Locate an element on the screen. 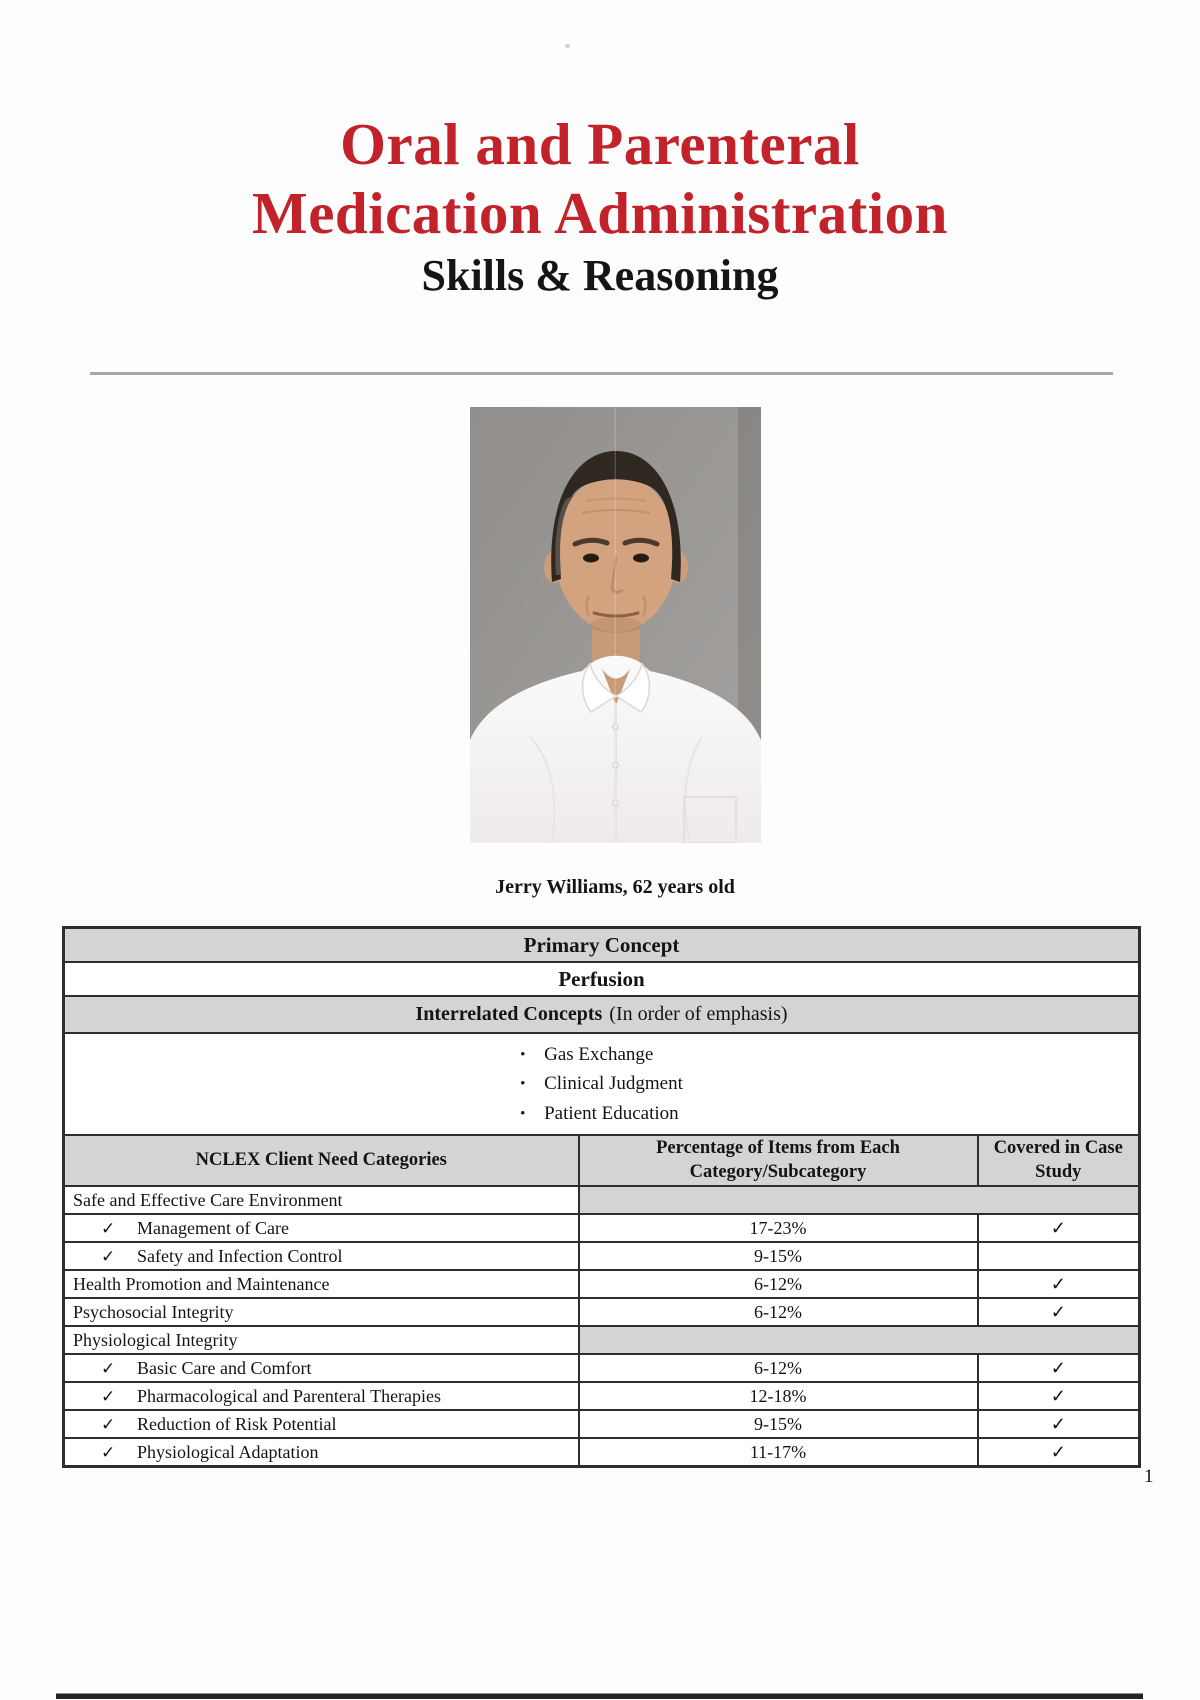 The height and width of the screenshot is (1700, 1200). table-row: Health Promotion and Maintenance 6-12% ✓ is located at coordinates (601, 1284).